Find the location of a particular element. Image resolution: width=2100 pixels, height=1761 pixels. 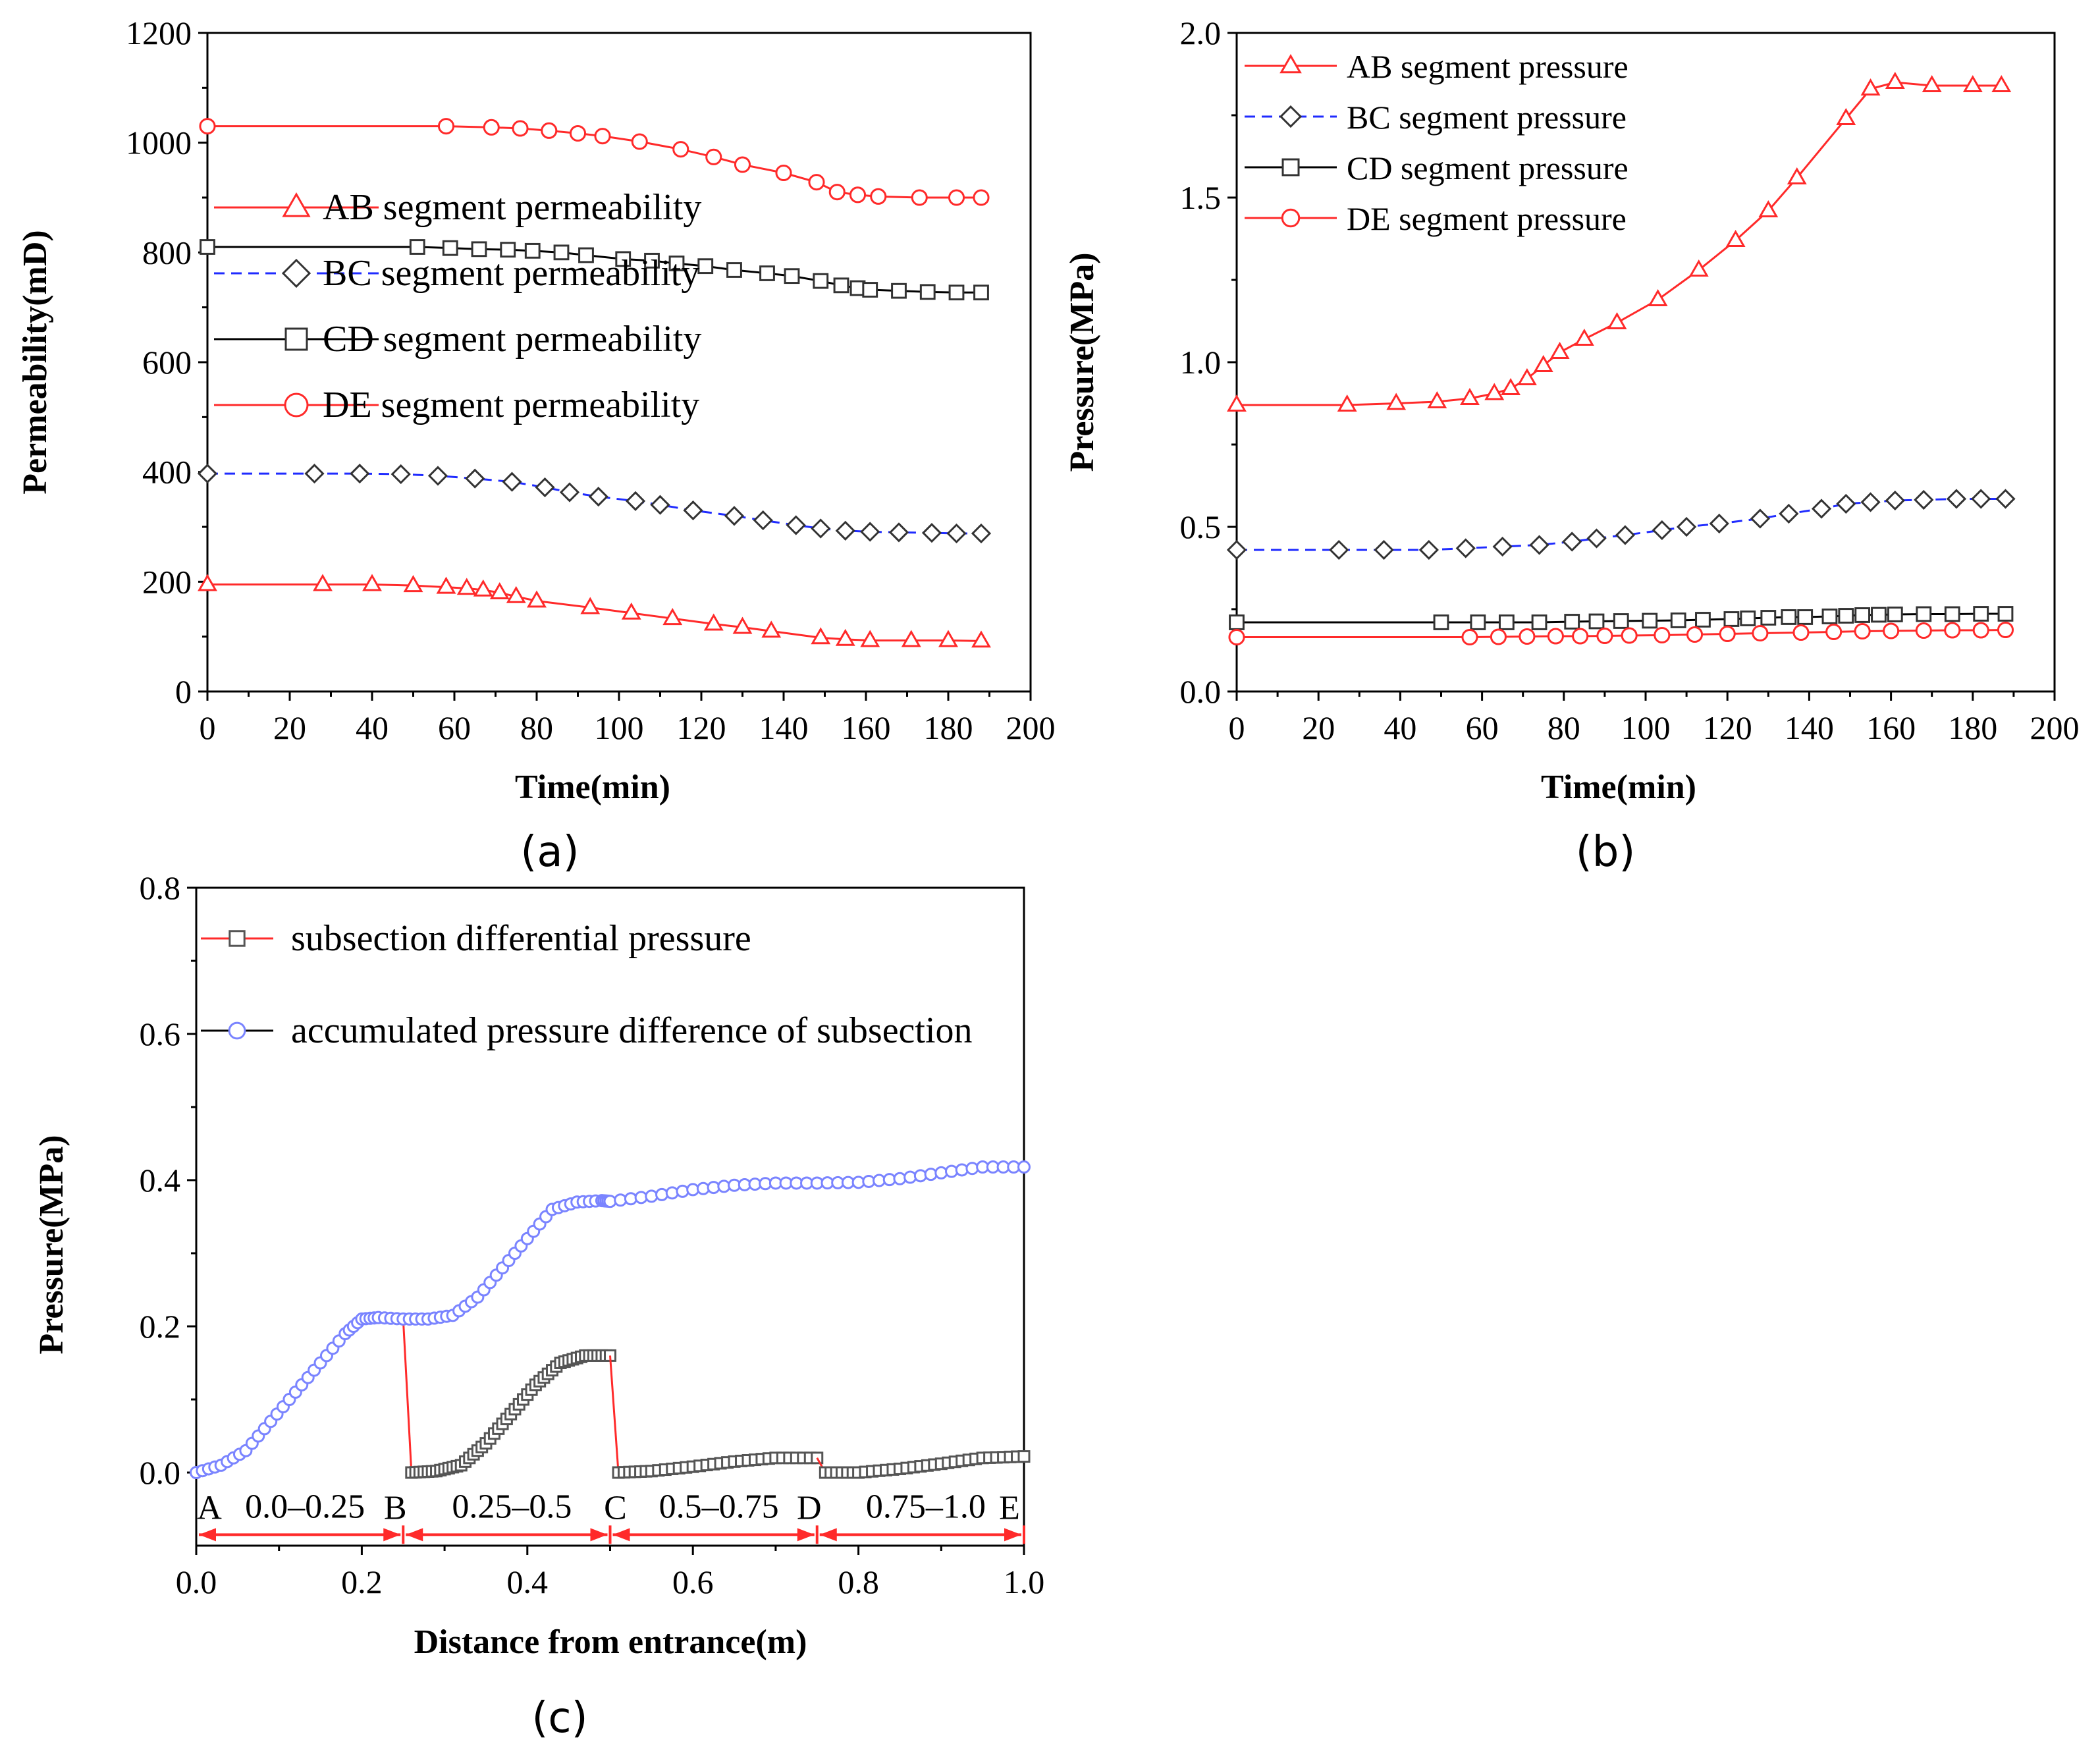

y-tick-label: 0.6 is located at coordinates (160, 1034).